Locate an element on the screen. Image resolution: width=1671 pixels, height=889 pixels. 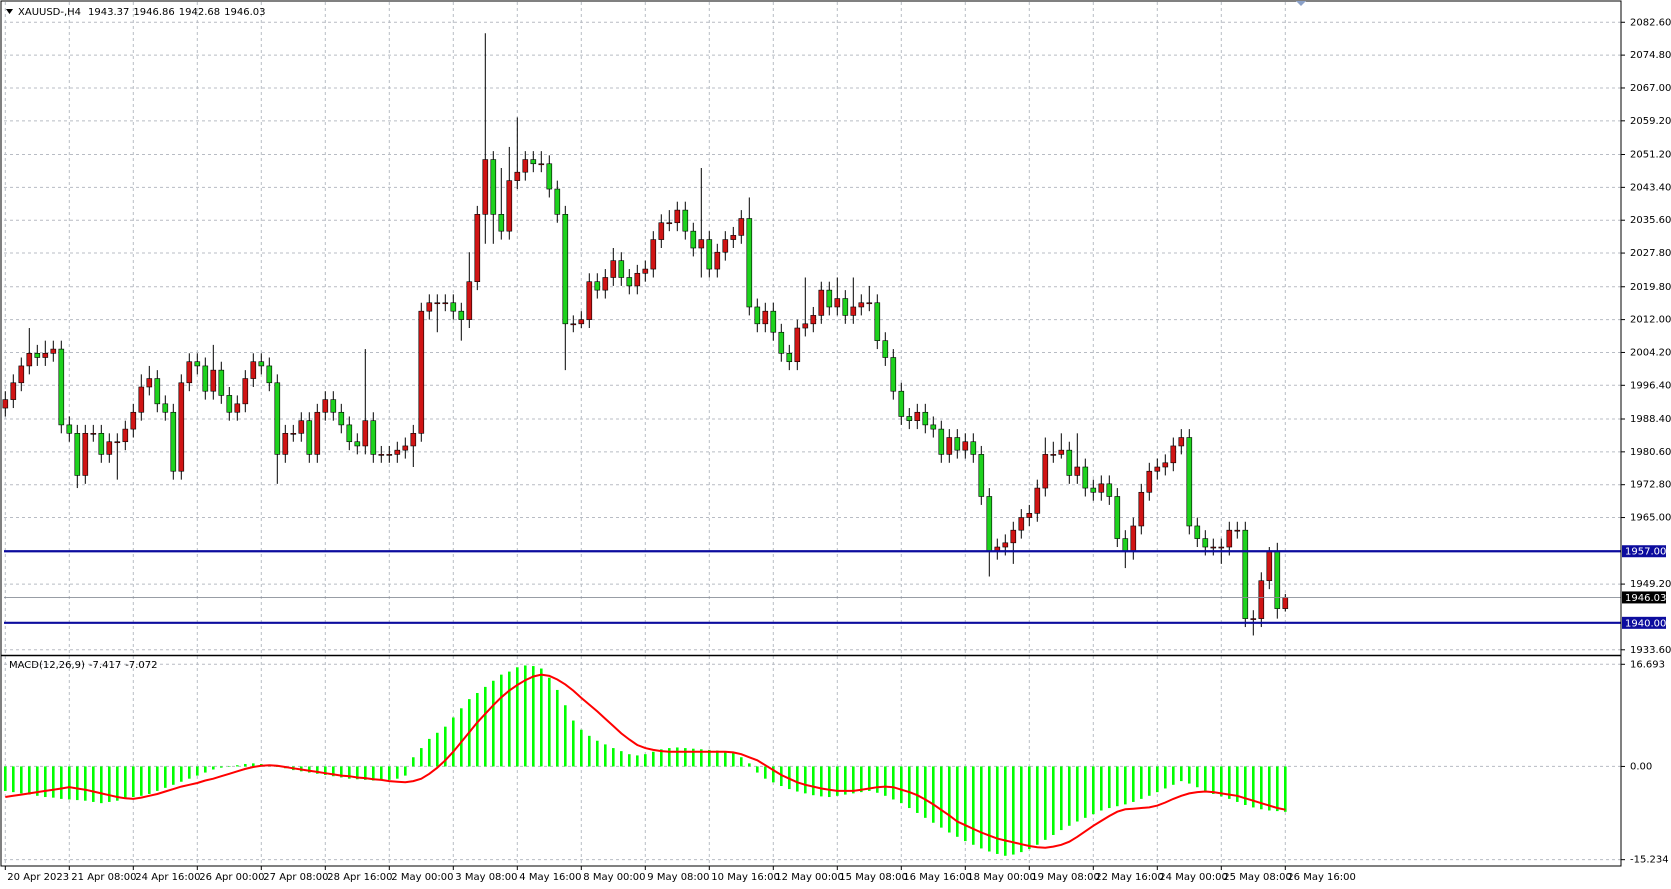
menu-arrow is located at coordinates (9, 11).